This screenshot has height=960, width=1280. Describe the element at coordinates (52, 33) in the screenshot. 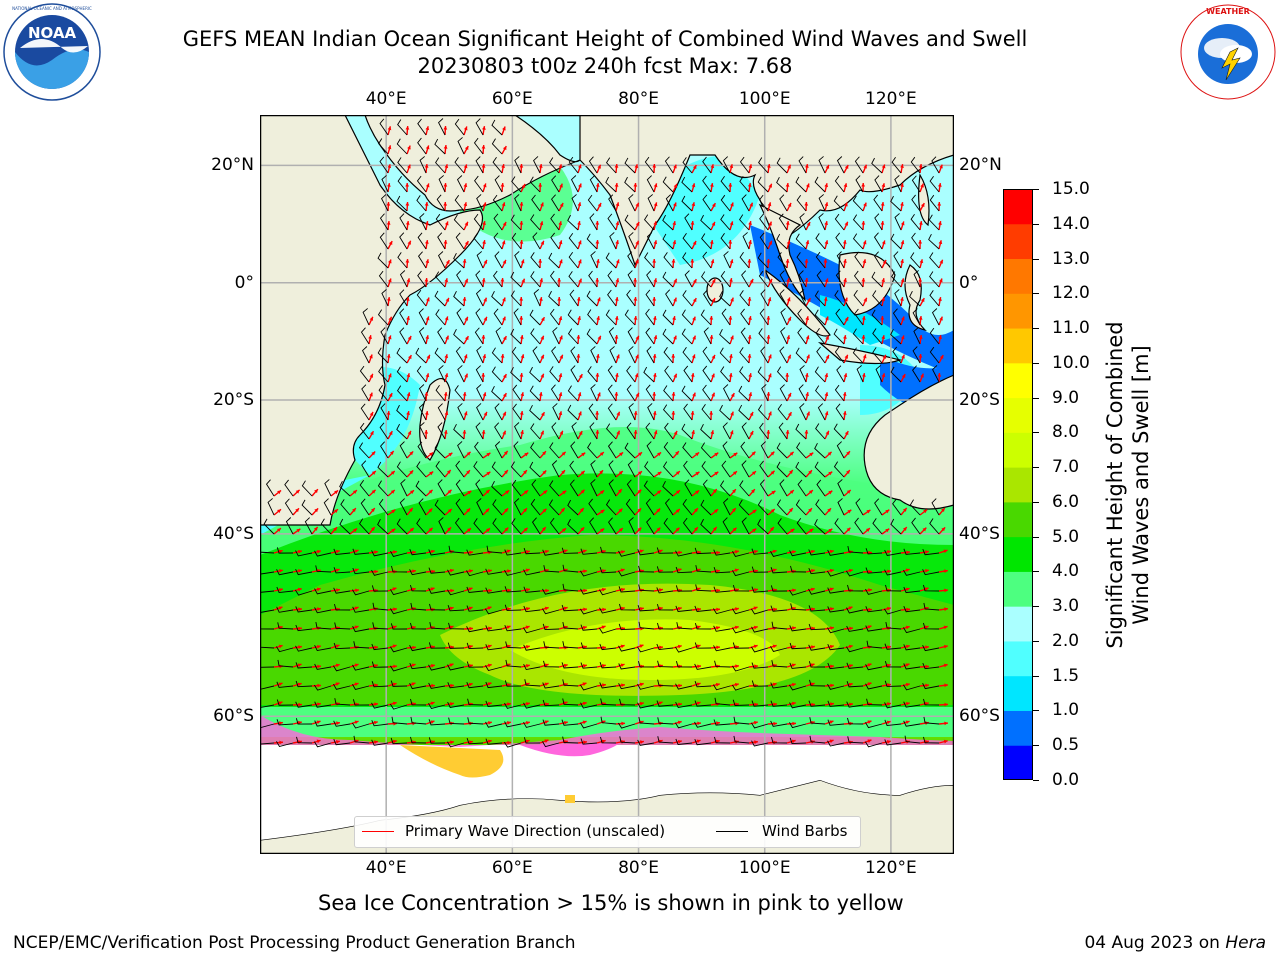

I see `noaa-logo-text: NOAA` at that location.